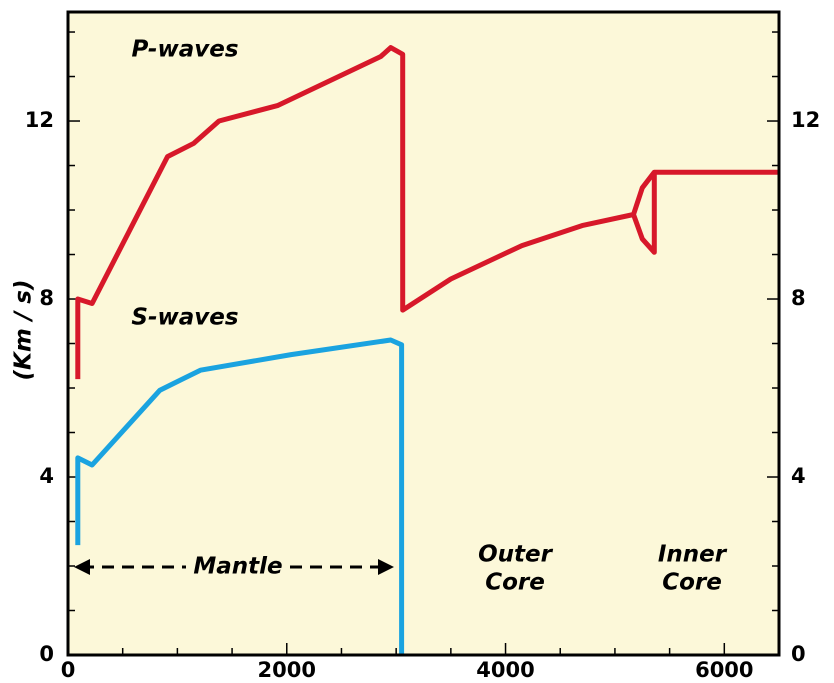  What do you see at coordinates (516, 555) in the screenshot?
I see `region-label: Outer` at bounding box center [516, 555].